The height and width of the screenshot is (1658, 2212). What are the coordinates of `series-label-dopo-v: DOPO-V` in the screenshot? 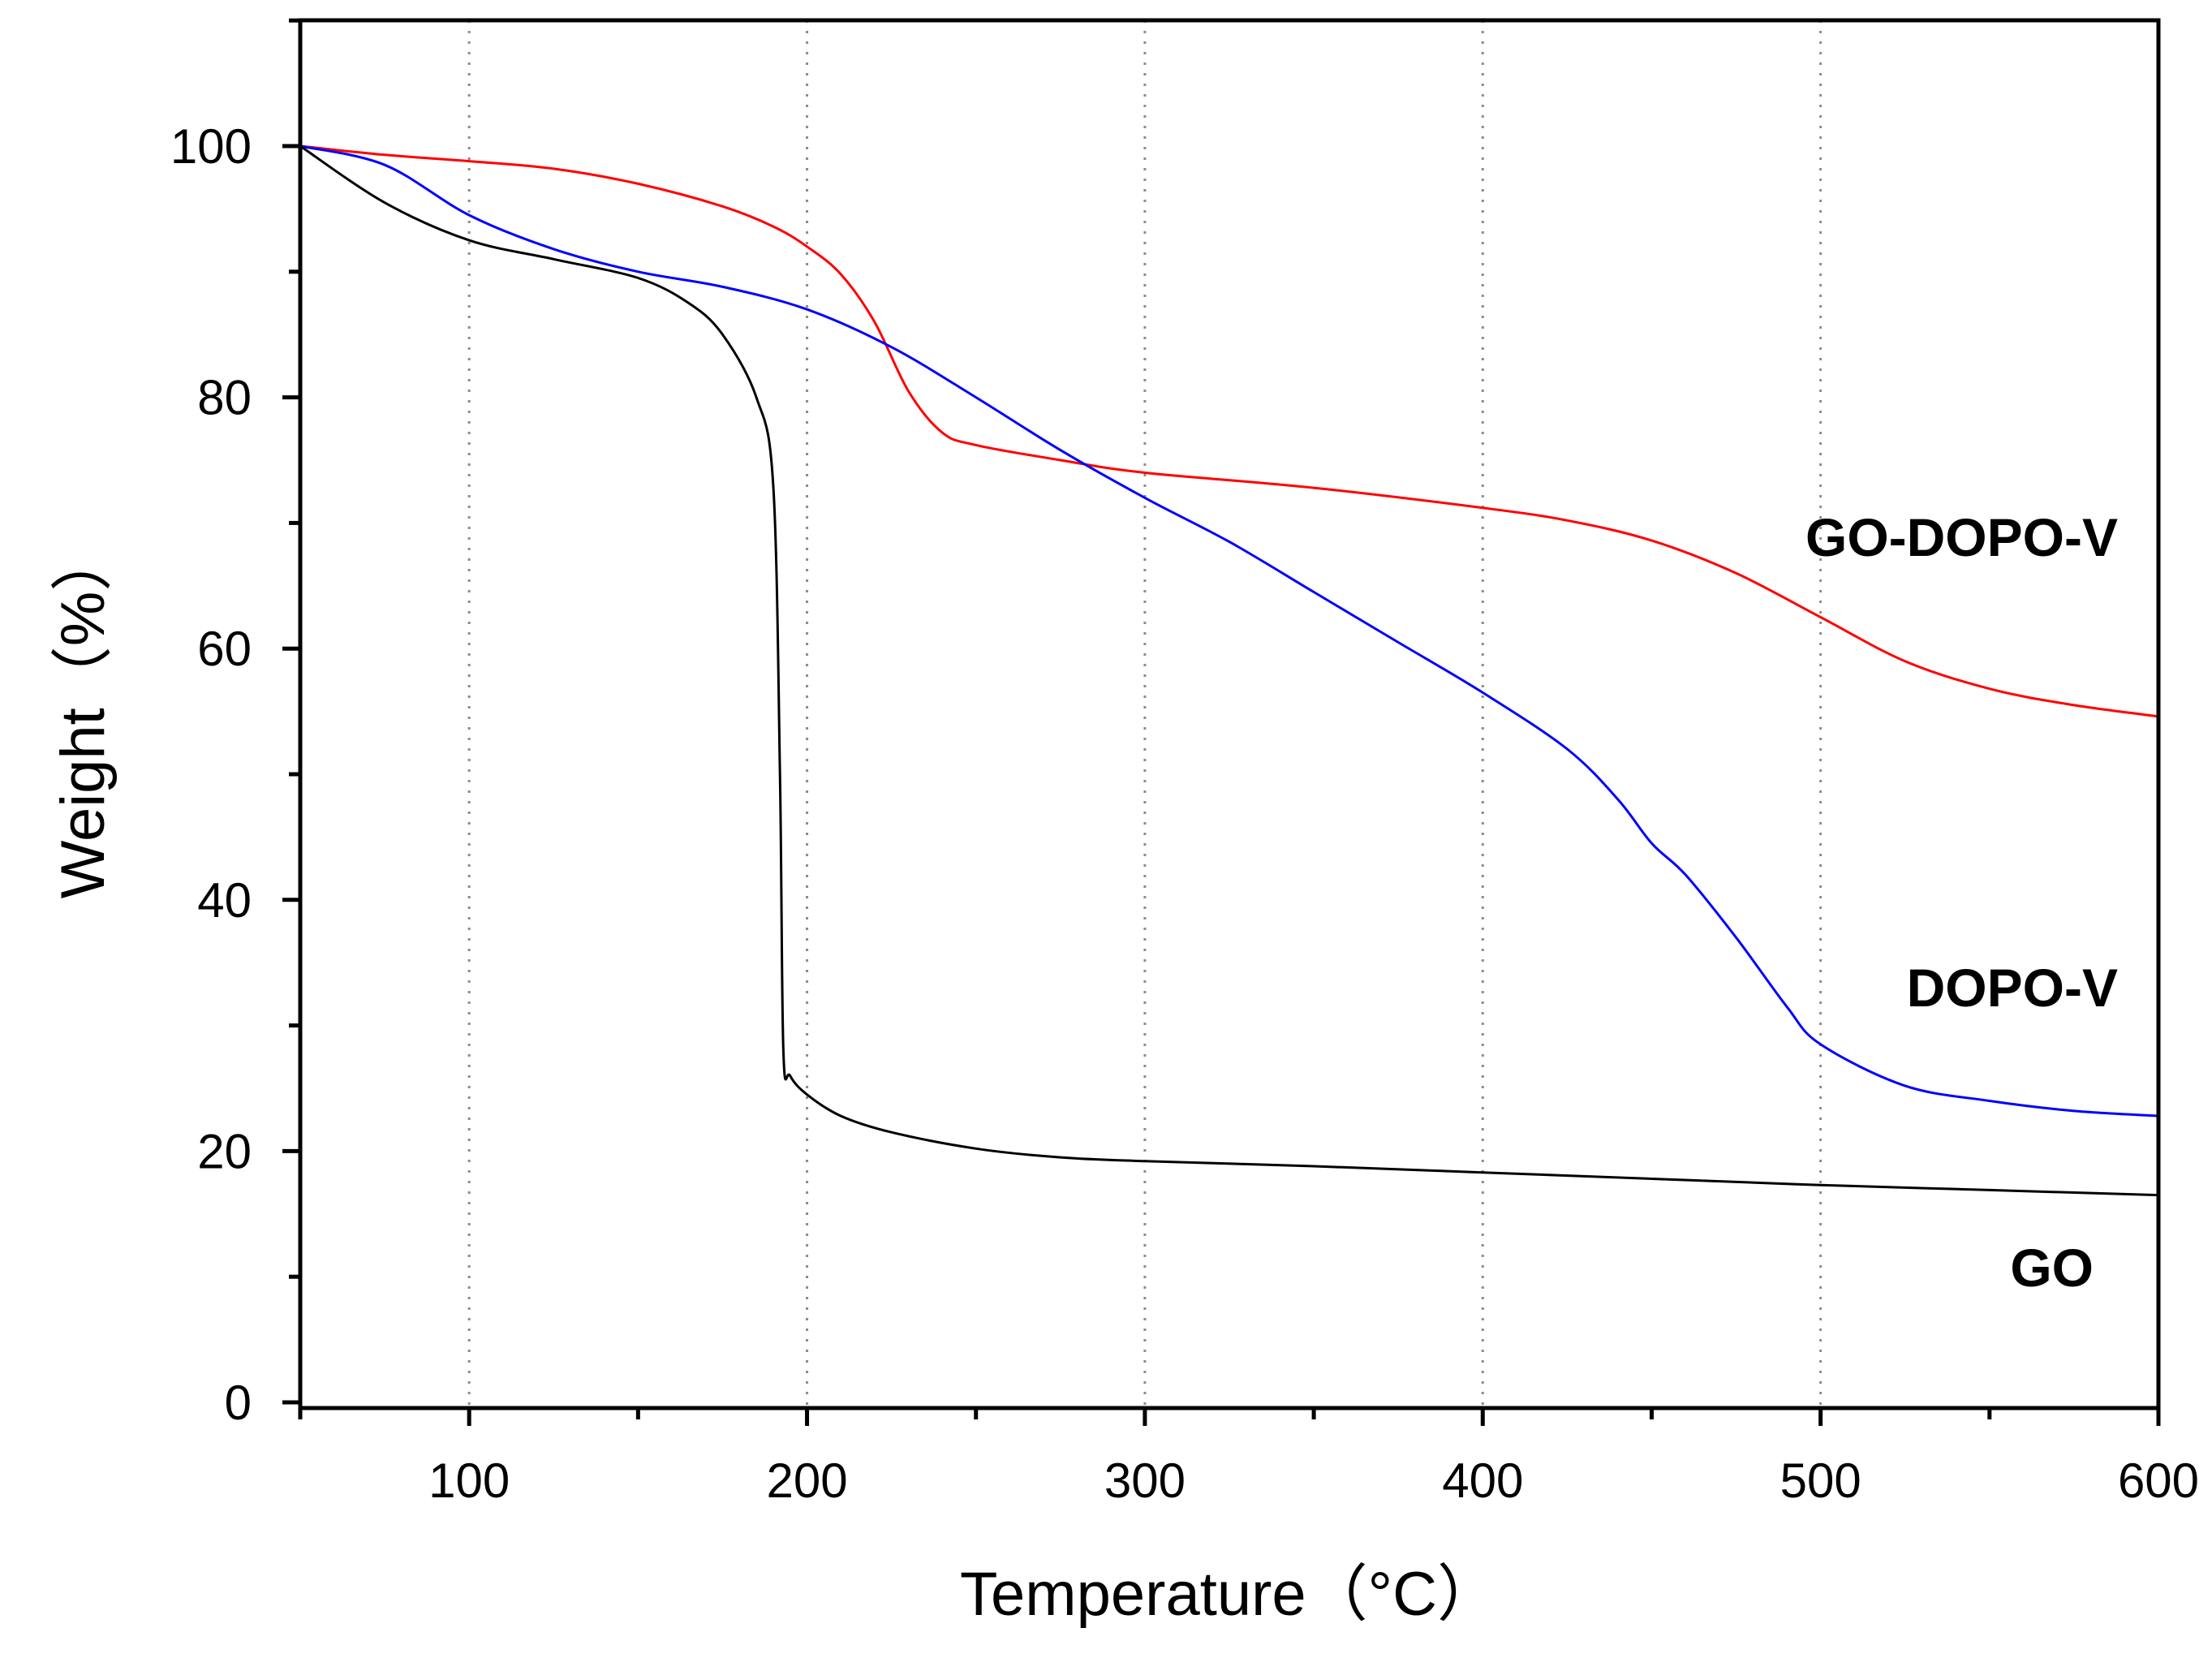 It's located at (2013, 988).